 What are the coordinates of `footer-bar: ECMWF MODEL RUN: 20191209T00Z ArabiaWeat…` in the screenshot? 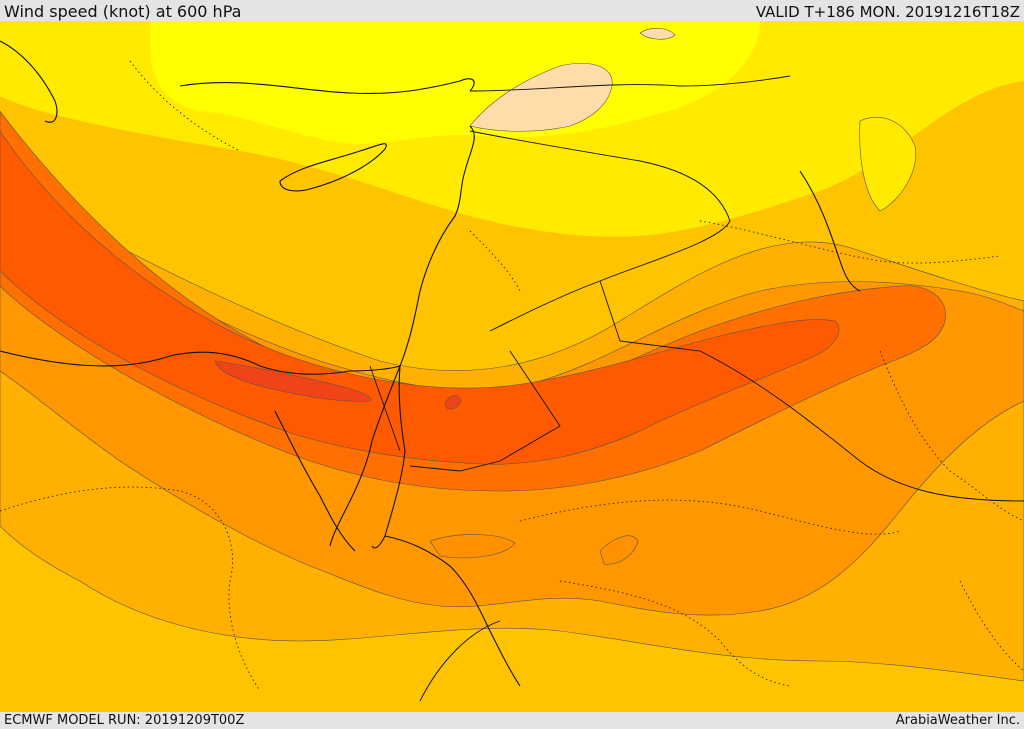 It's located at (512, 720).